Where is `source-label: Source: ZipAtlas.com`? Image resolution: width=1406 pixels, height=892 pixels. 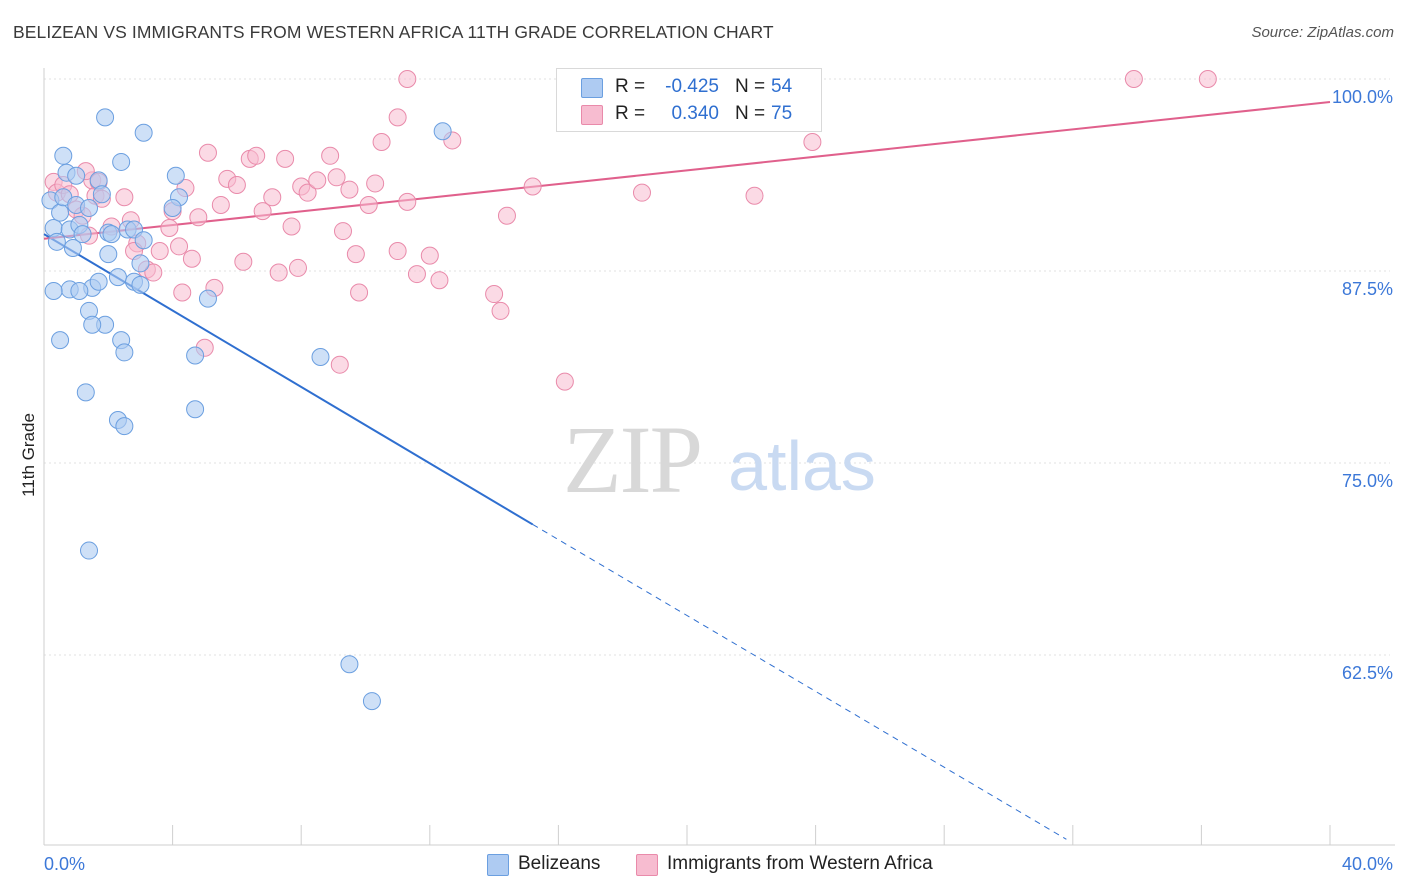 source-label: Source: ZipAtlas.com is located at coordinates (1322, 32).